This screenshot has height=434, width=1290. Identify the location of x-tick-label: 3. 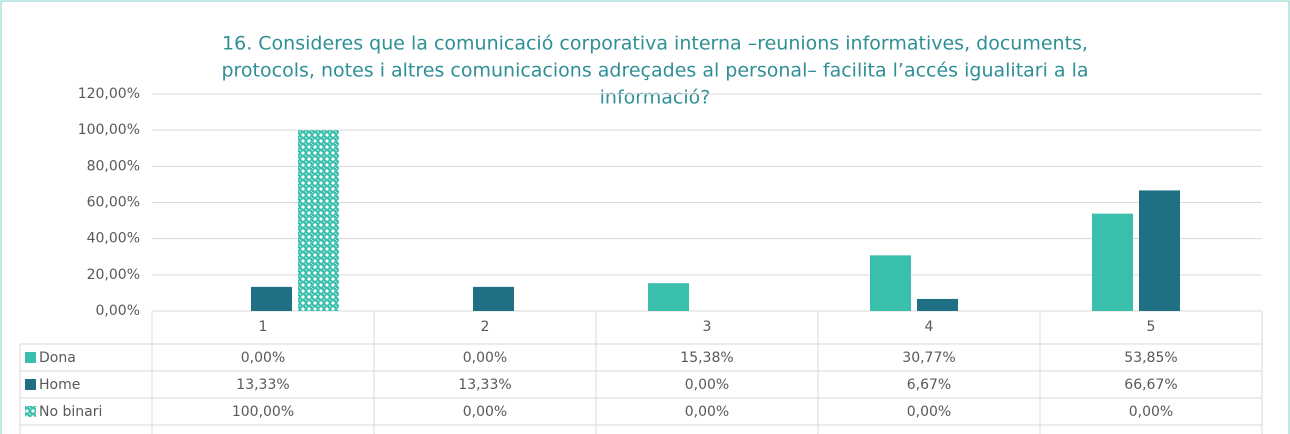
(707, 327).